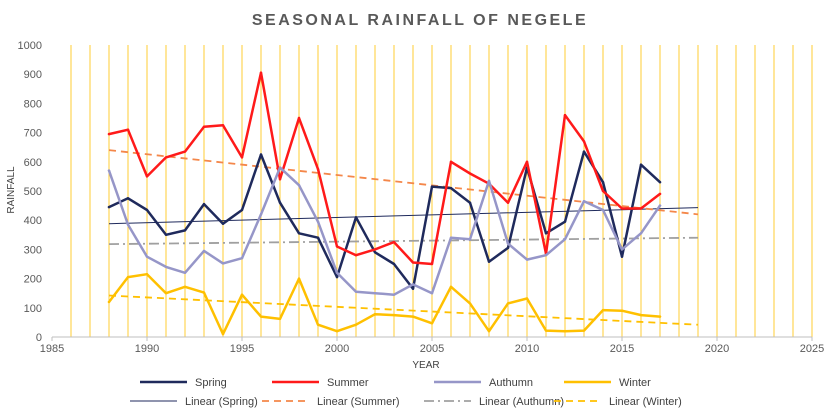 This screenshot has height=416, width=840. Describe the element at coordinates (508, 243) in the screenshot. I see `data-point-authumn-2009` at that location.